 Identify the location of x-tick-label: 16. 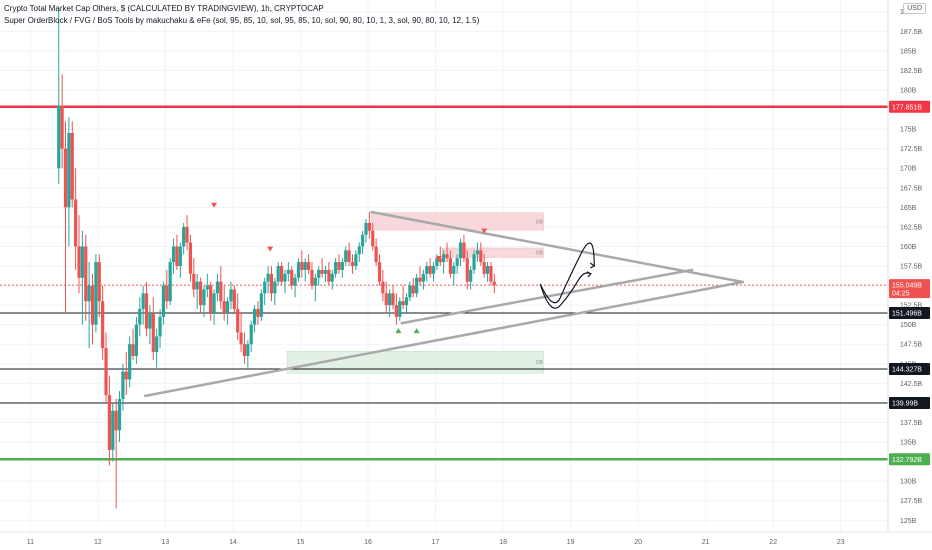
(368, 542).